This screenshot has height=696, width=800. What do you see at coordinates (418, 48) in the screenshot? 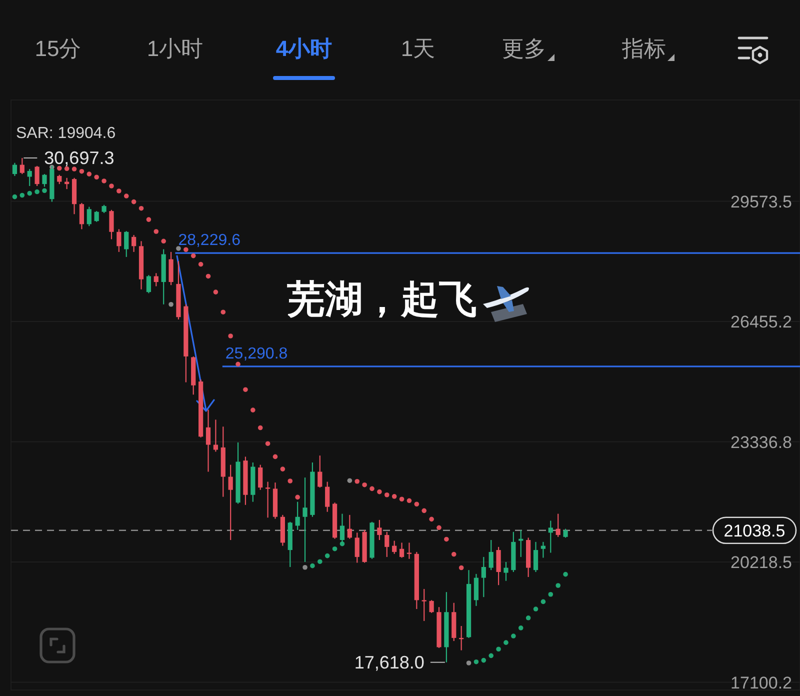
I see `annotation: 1天` at bounding box center [418, 48].